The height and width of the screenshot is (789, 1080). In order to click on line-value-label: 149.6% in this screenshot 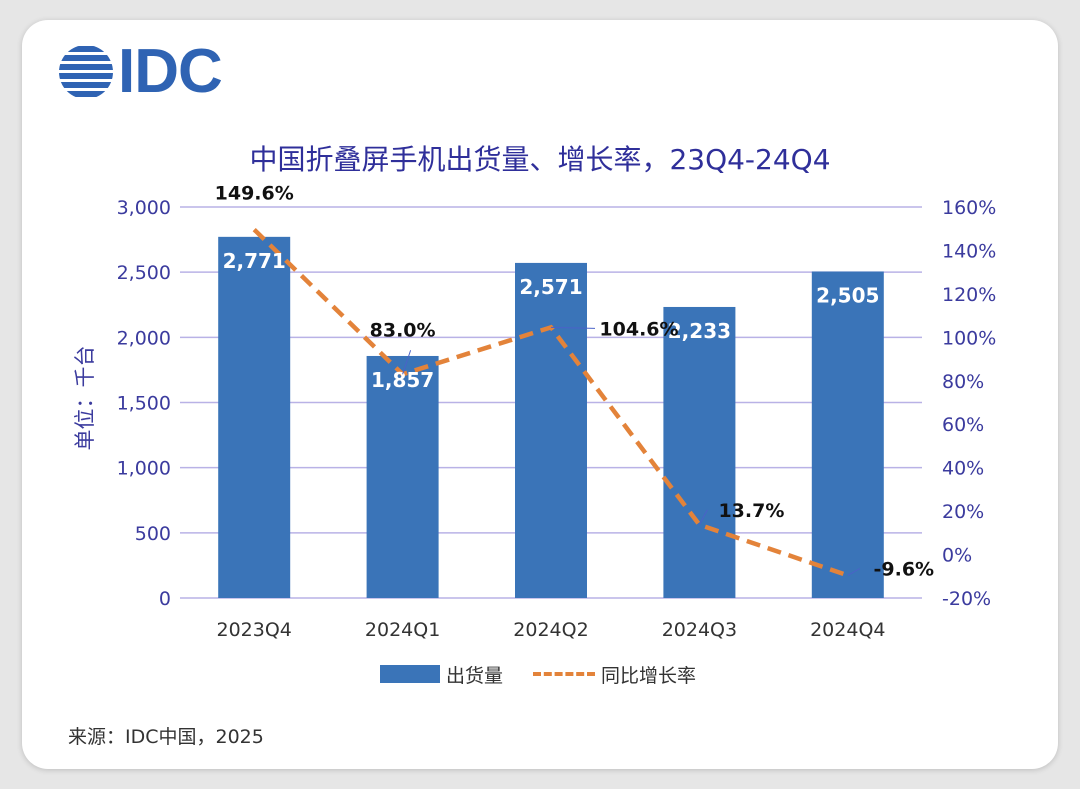, I will do `click(254, 194)`.